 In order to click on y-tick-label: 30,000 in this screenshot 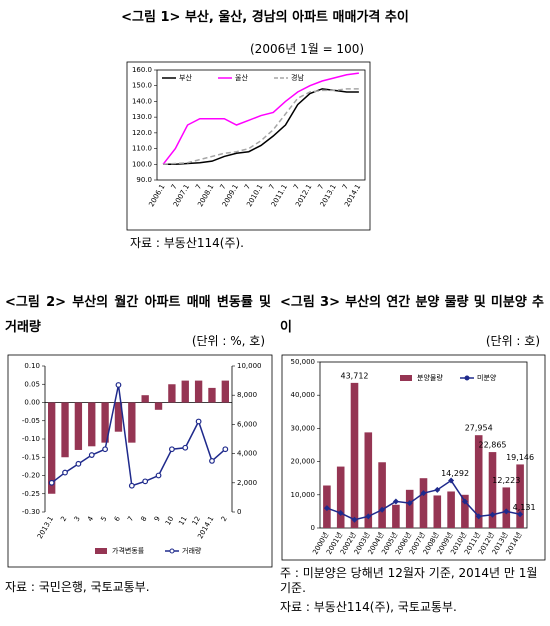, I will do `click(303, 428)`.